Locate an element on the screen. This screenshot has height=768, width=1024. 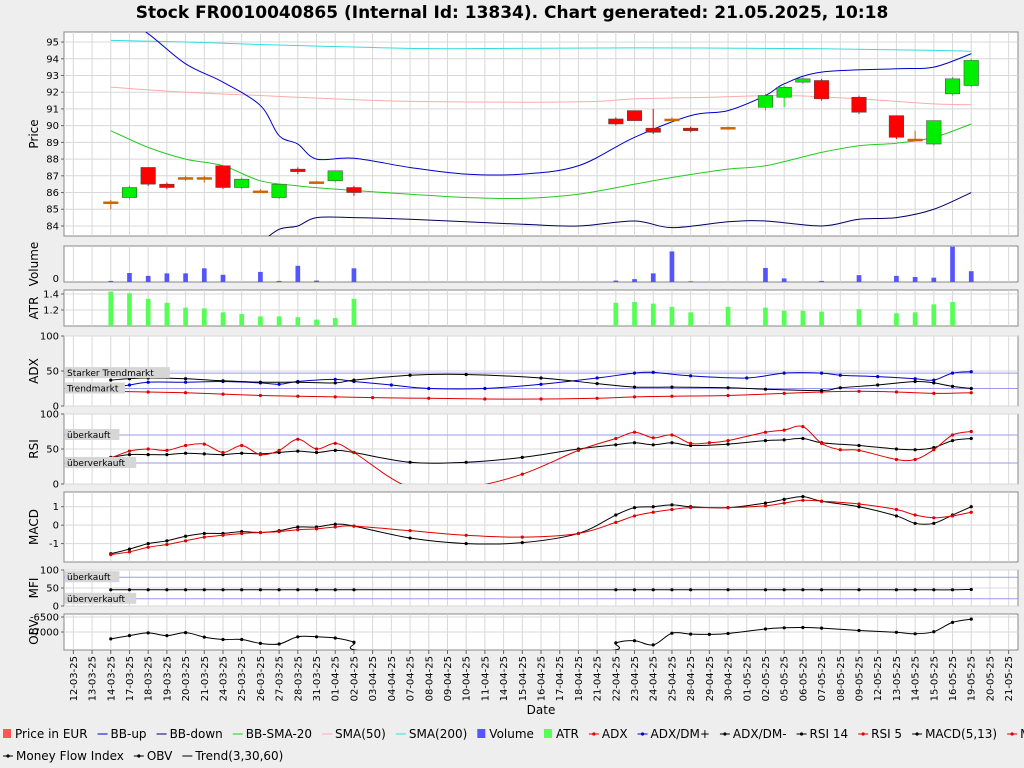
mfi-y-axis-label: MFI is located at coordinates (34, 588).